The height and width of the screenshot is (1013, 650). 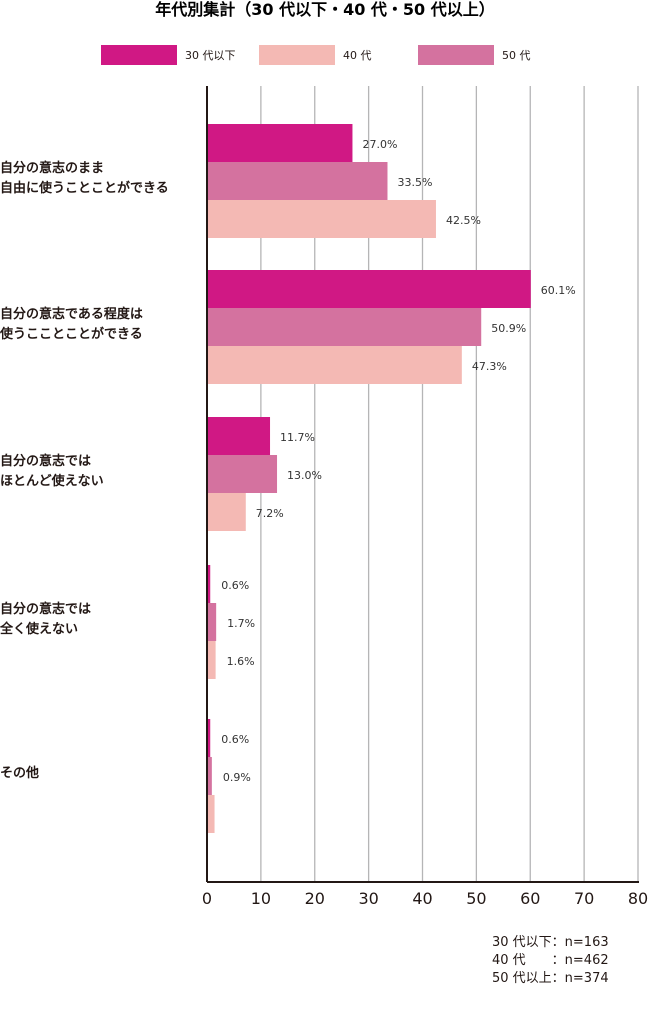 I want to click on sample-size-note: 40 代 ：n=462, so click(x=550, y=960).